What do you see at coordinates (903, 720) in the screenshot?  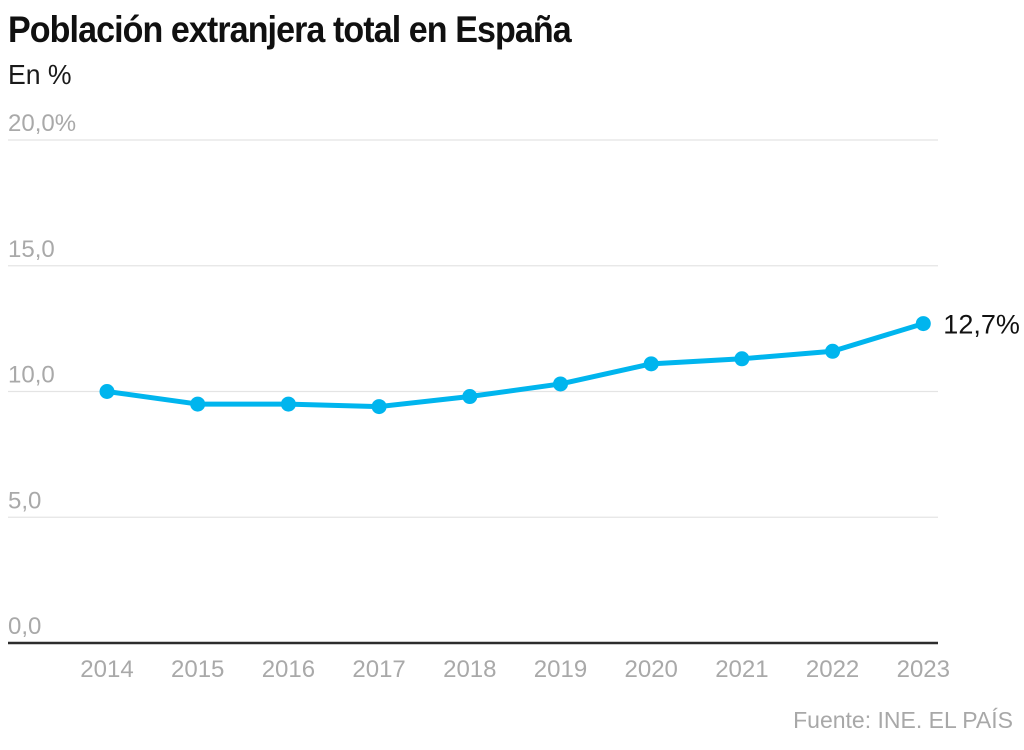 I see `source-credit: Fuente: INE. EL PAÍS` at bounding box center [903, 720].